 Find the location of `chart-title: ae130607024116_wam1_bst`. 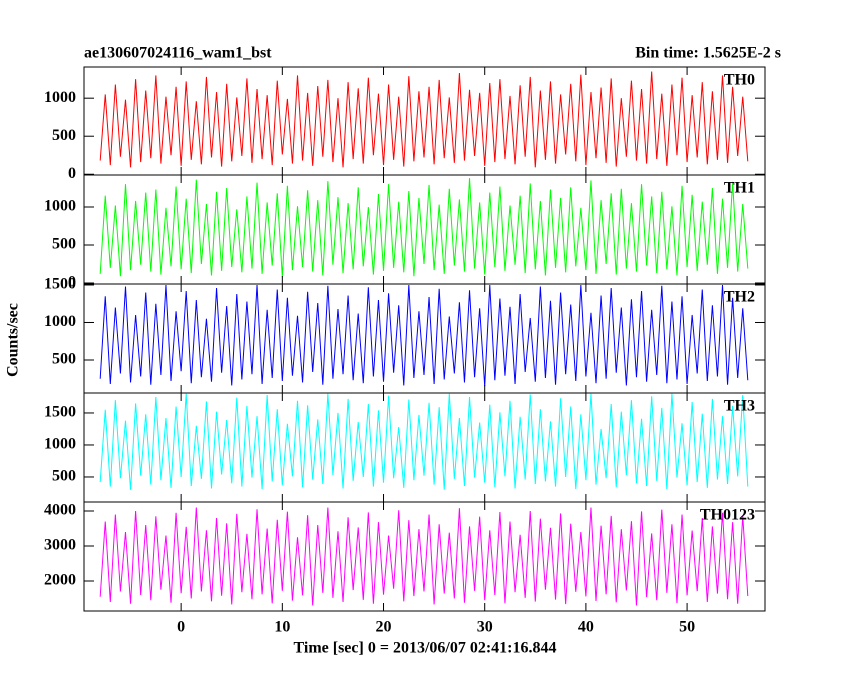

chart-title: ae130607024116_wam1_bst is located at coordinates (178, 53).